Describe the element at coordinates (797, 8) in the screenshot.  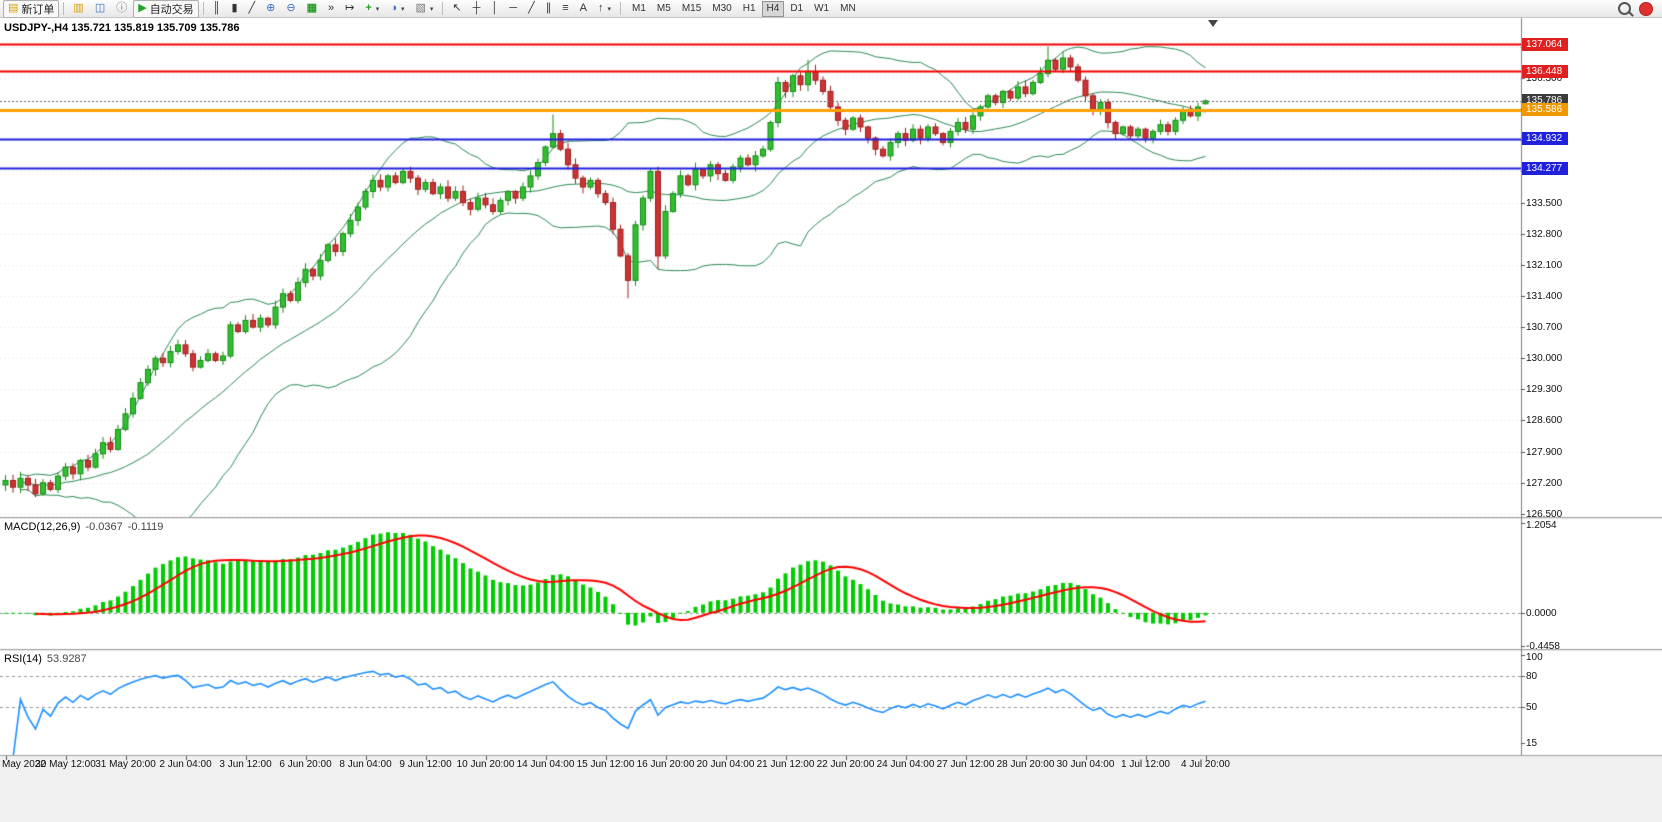
I see `timeframe-d1-button: D1` at that location.